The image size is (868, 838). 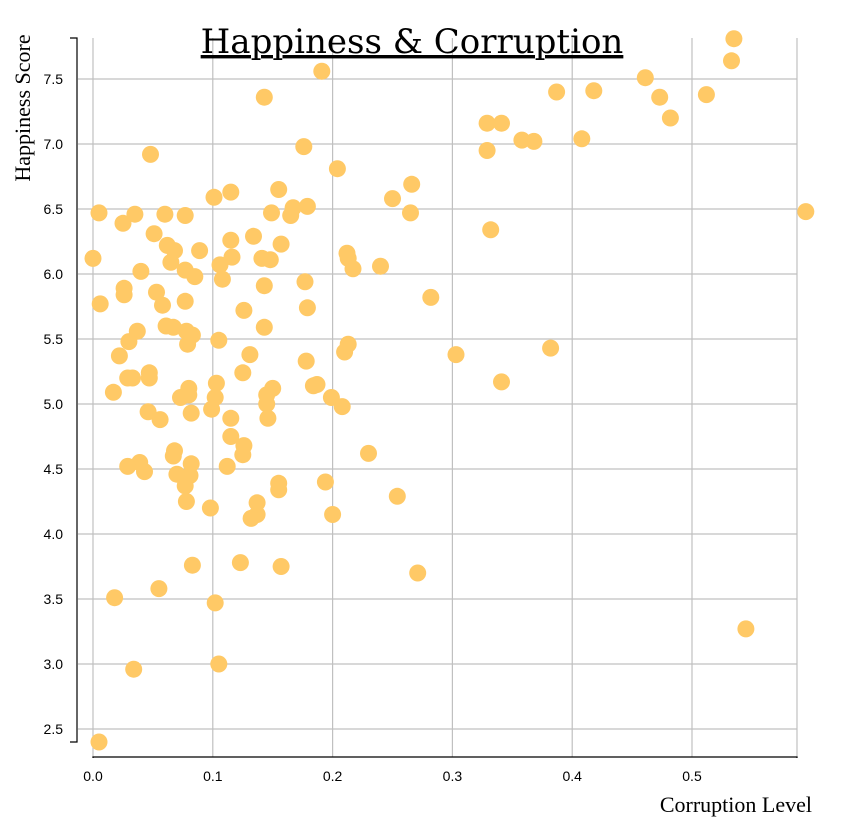 What do you see at coordinates (93, 776) in the screenshot?
I see `x-tick-label: 0.0` at bounding box center [93, 776].